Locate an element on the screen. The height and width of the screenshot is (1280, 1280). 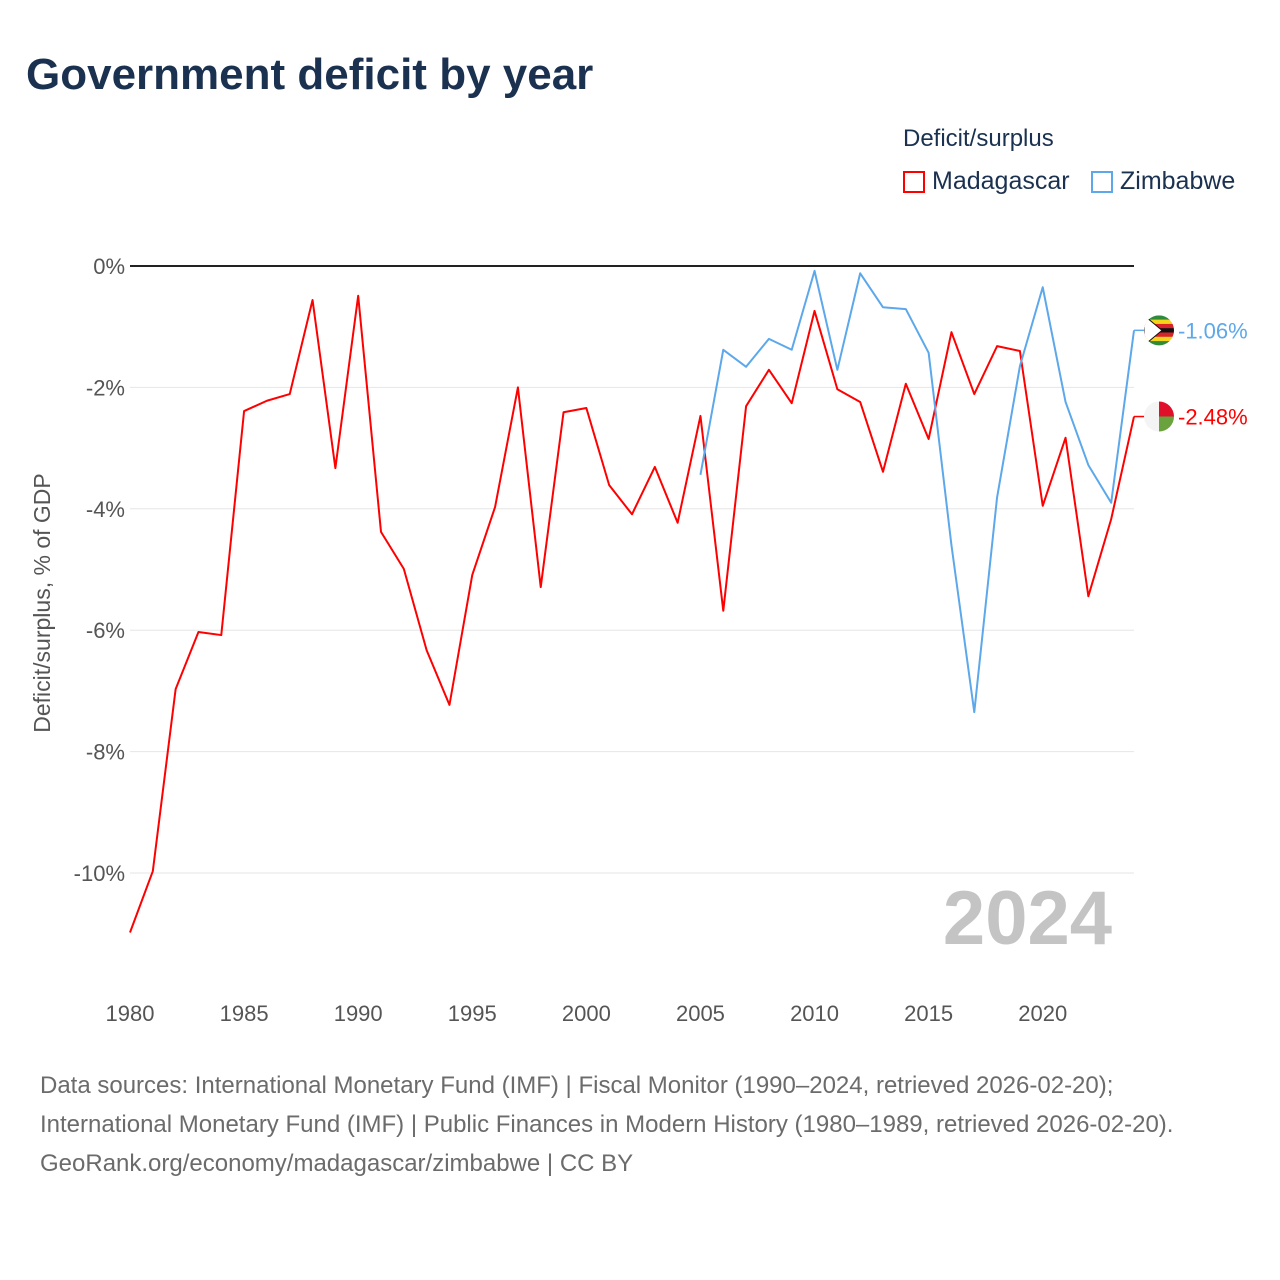
flag-white-part is located at coordinates (1151, 416).